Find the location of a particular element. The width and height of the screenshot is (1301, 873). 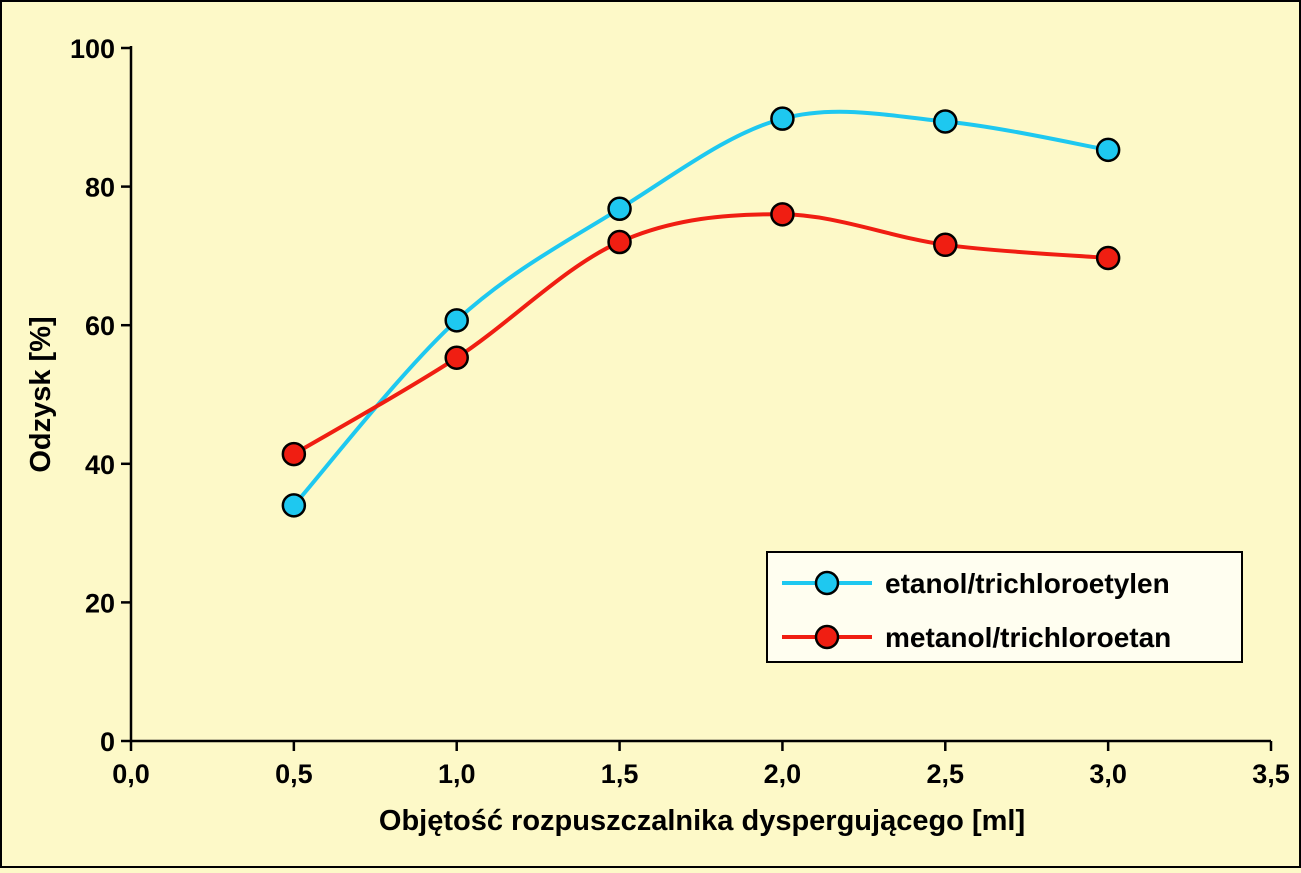

y-tick-label: 0 is located at coordinates (107, 742).